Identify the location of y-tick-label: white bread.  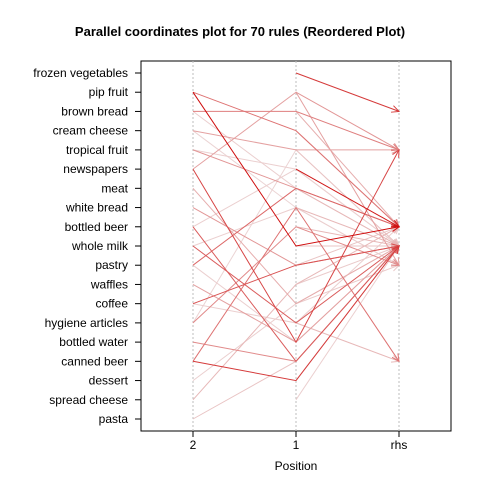
(96, 208).